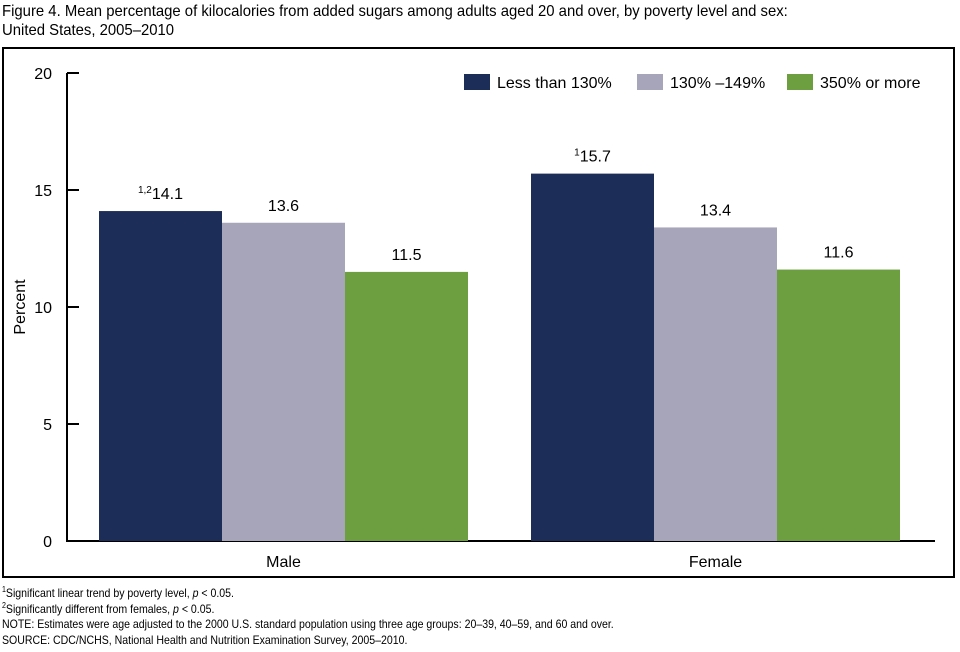  I want to click on y-tick-label: 15, so click(43, 191).